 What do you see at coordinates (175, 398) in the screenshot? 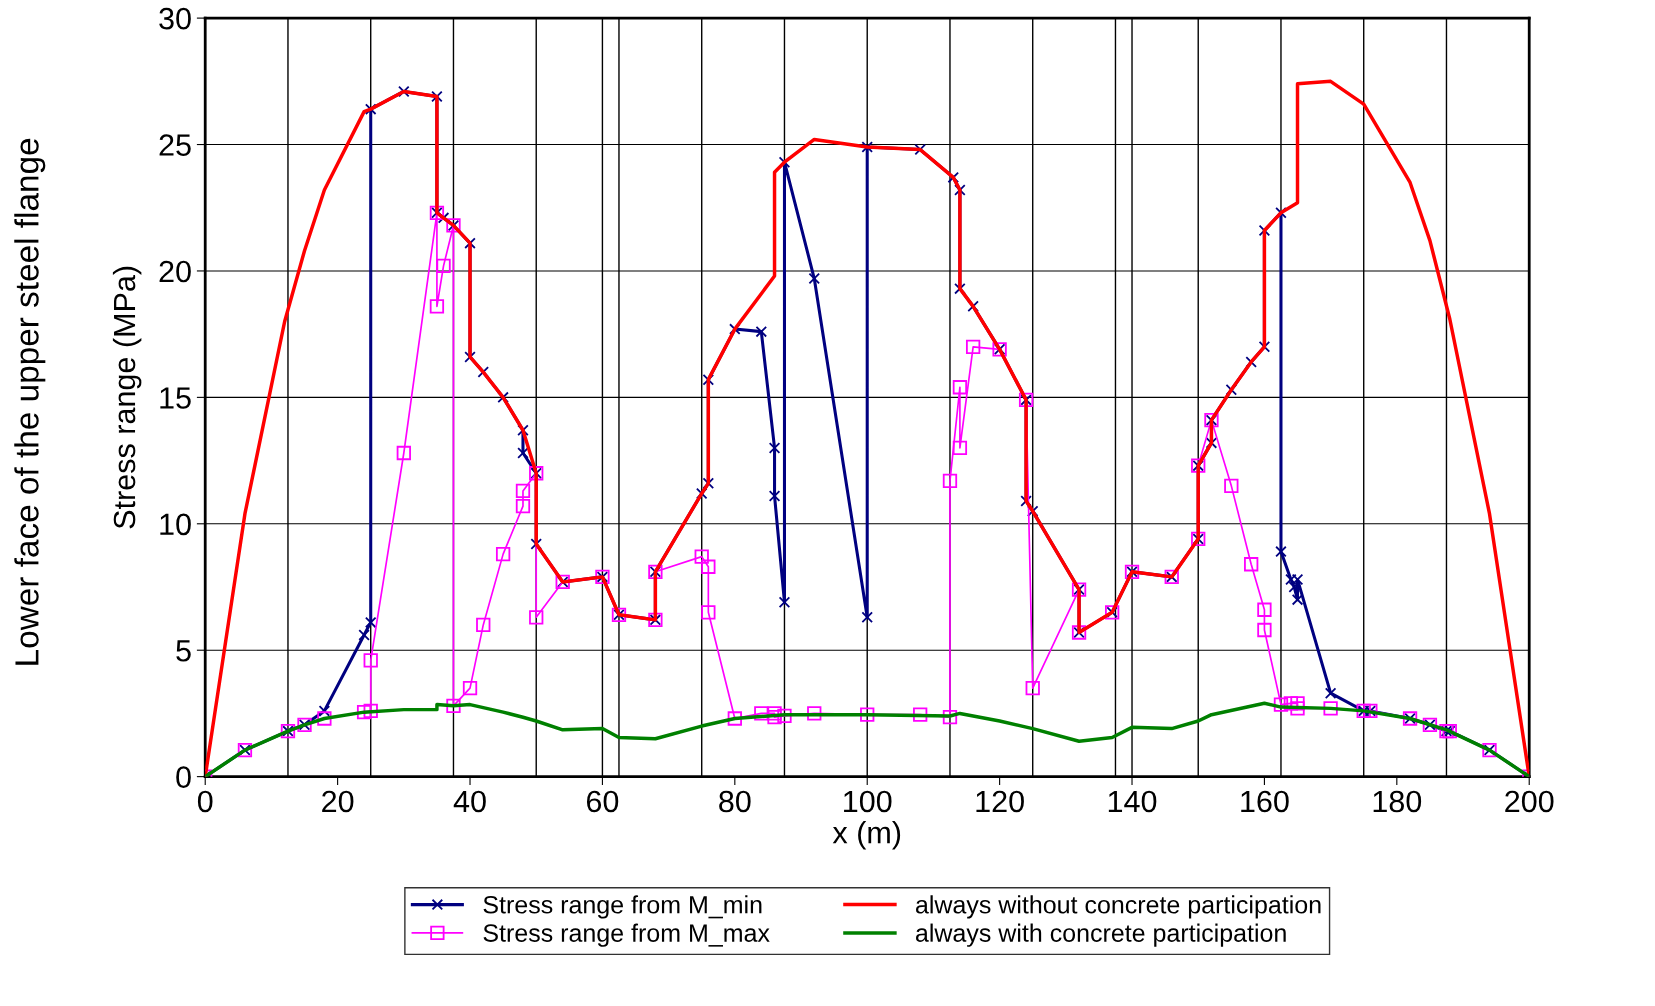
I see `y-tick-label: 15` at bounding box center [175, 398].